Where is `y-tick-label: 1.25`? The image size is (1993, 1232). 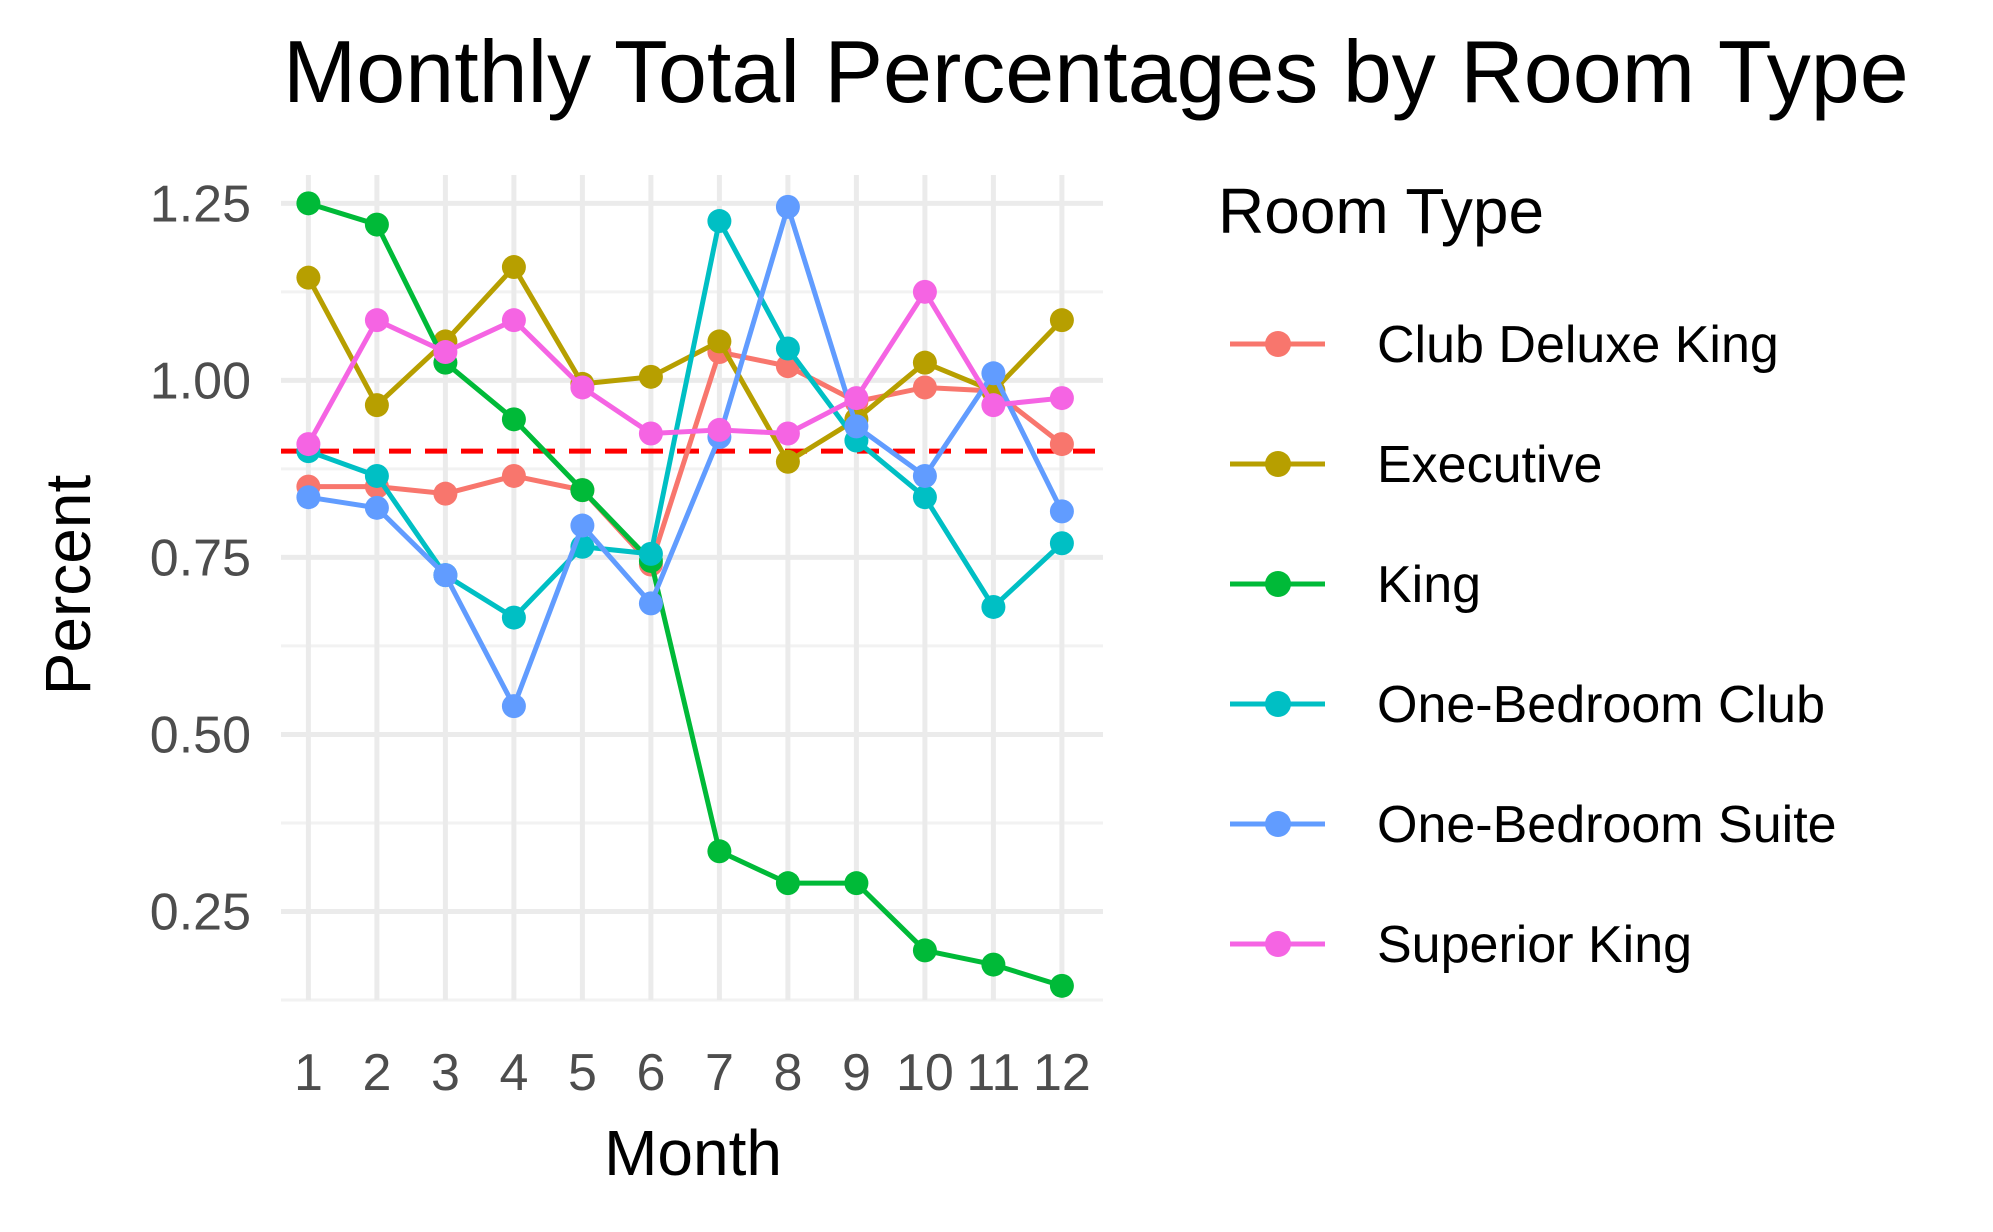 y-tick-label: 1.25 is located at coordinates (200, 204).